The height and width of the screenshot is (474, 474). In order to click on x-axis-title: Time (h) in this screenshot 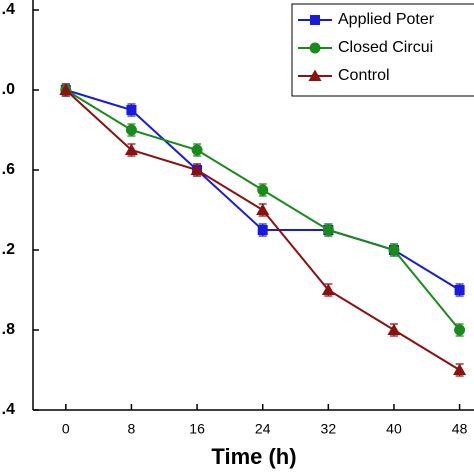, I will do `click(253, 456)`.